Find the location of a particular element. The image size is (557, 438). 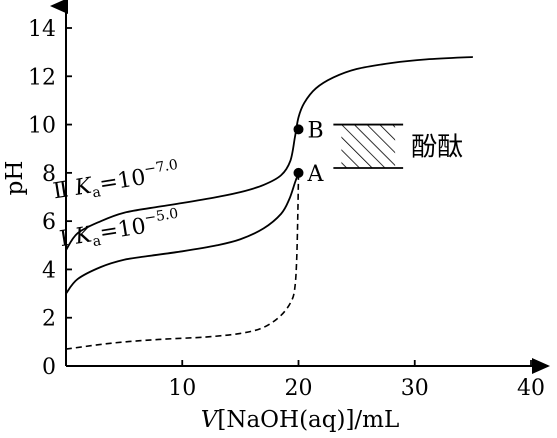

y-tick-label-12: 12 is located at coordinates (42, 77).